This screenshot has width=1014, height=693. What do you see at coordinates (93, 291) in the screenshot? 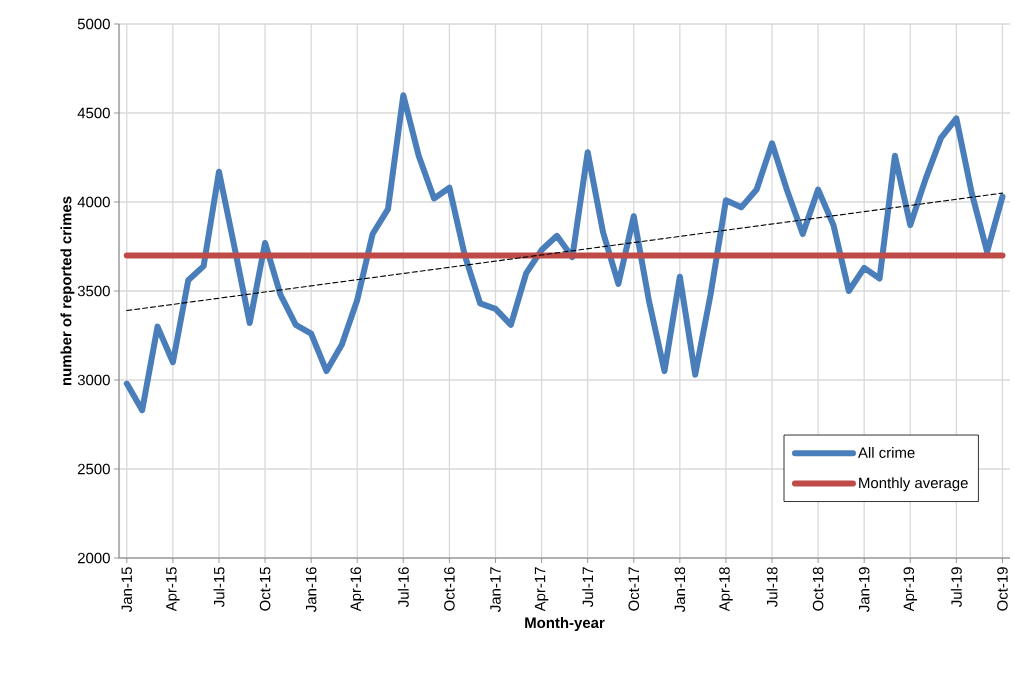
I see `y-tick-label: 3500` at bounding box center [93, 291].